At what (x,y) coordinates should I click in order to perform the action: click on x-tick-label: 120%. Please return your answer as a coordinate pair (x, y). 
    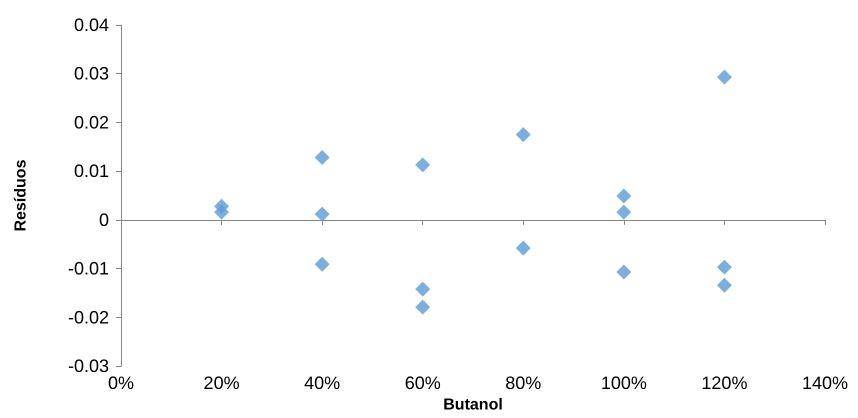
    Looking at the image, I should click on (724, 383).